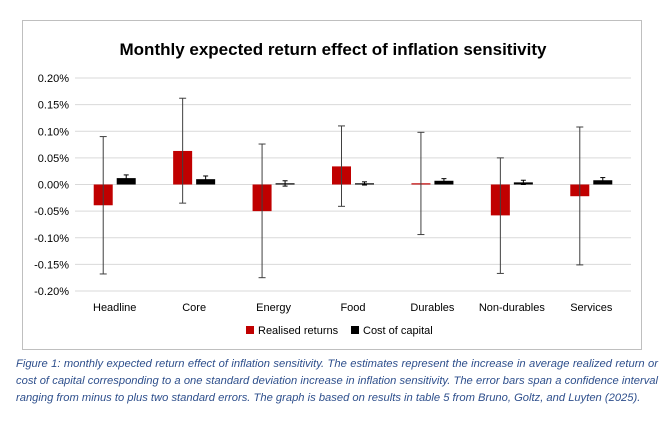 This screenshot has width=672, height=430. Describe the element at coordinates (51, 239) in the screenshot. I see `y-tick-label: -0.10%` at that location.